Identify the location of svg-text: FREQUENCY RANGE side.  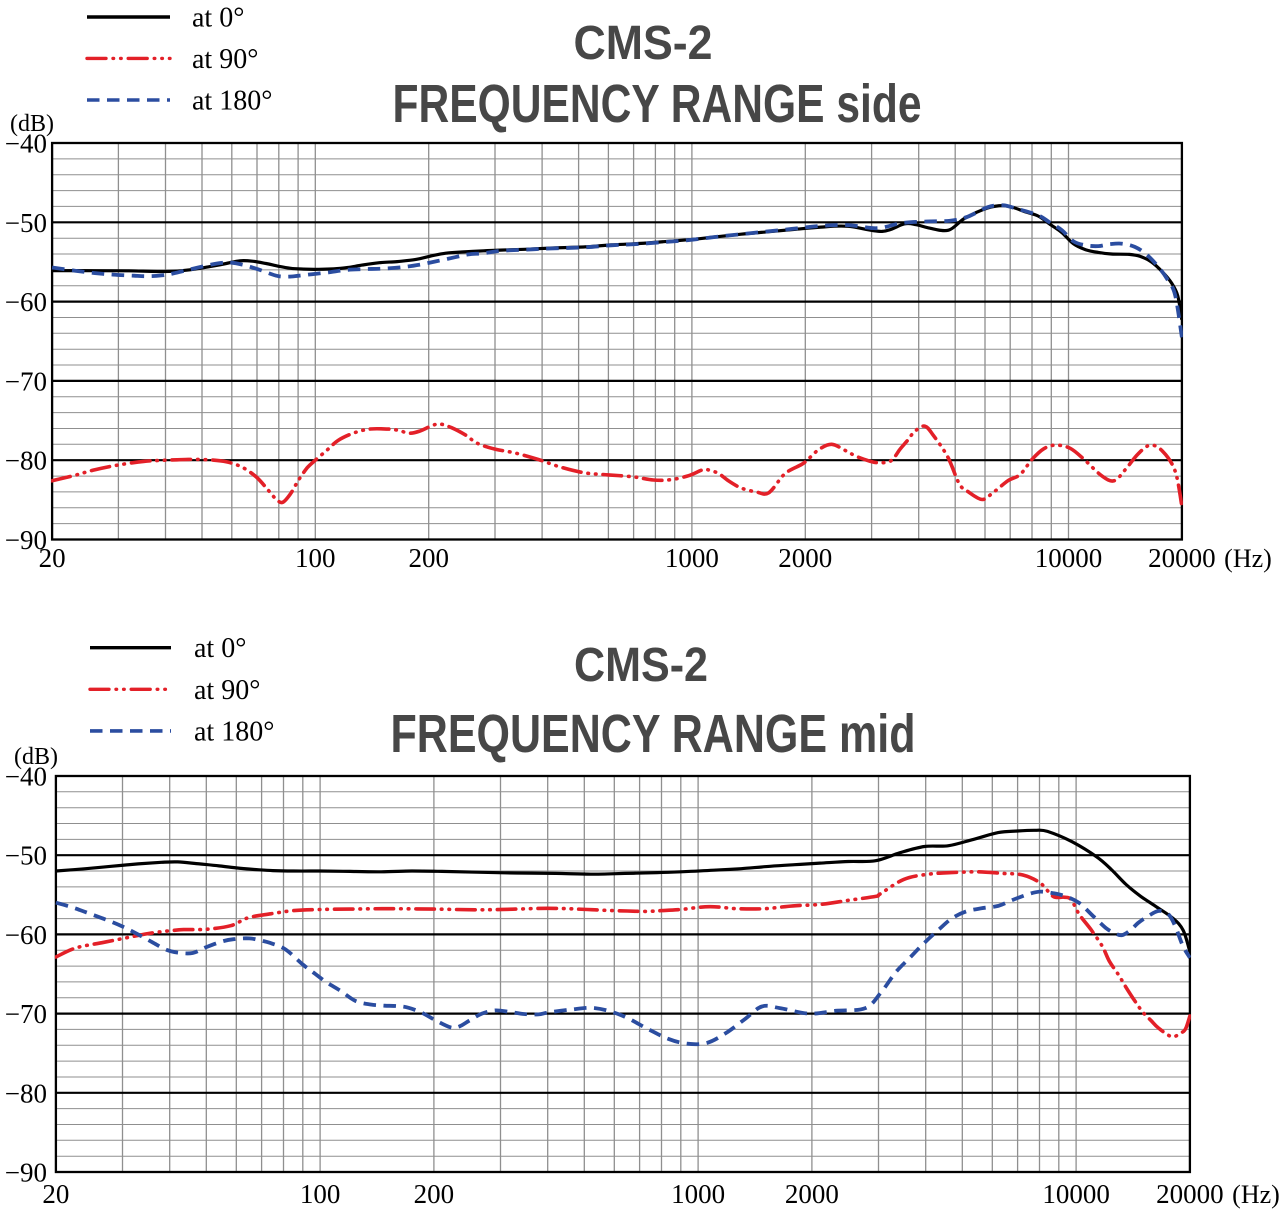
(657, 104).